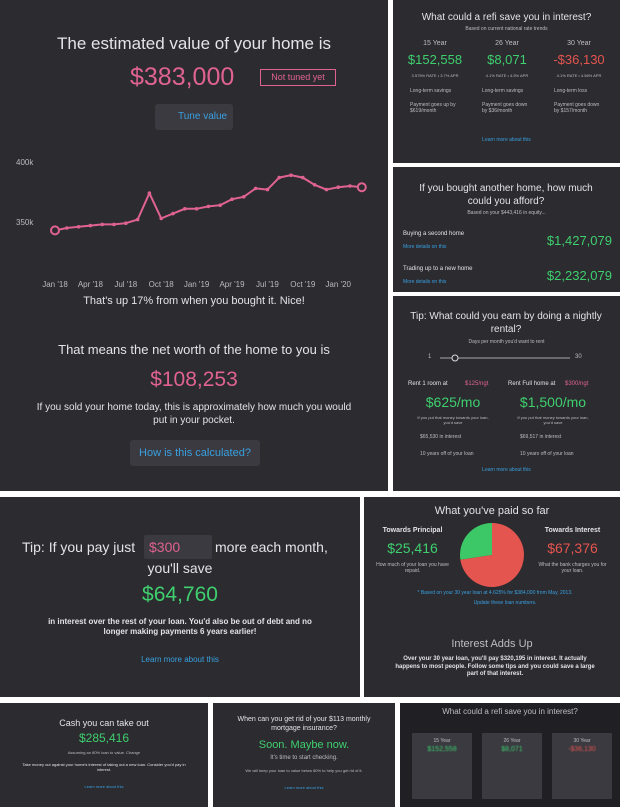  What do you see at coordinates (428, 384) in the screenshot?
I see `label: Rent 1 room at` at bounding box center [428, 384].